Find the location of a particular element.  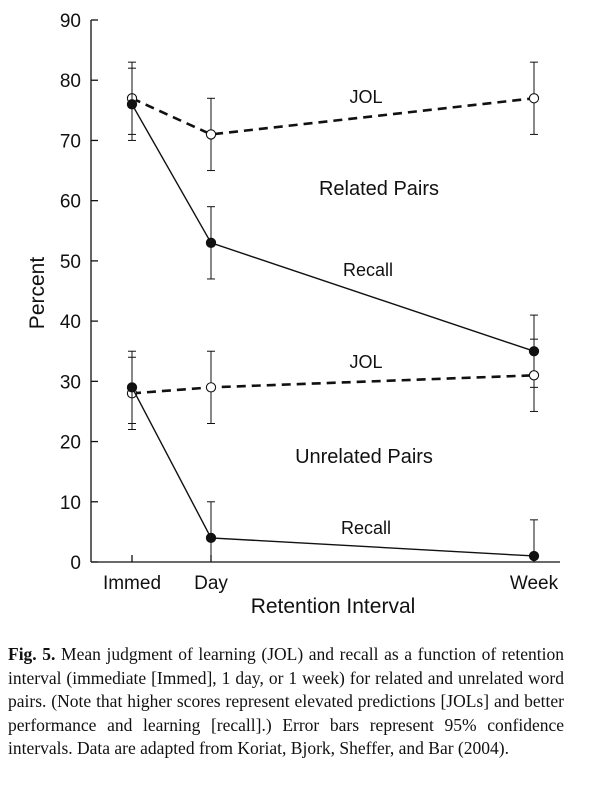

annotation-unrelated-pairs: Unrelated Pairs is located at coordinates (364, 457).